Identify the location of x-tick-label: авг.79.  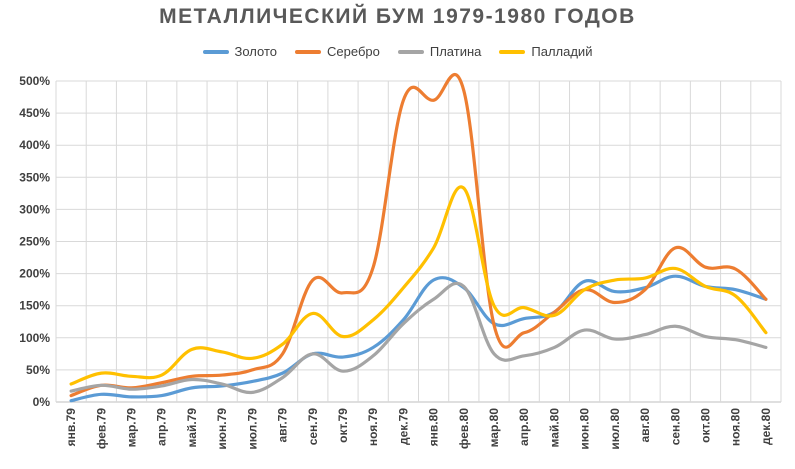
(283, 425).